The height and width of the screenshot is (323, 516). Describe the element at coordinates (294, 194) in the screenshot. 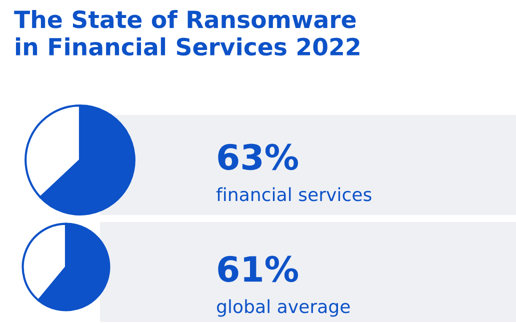

I see `text: financial services` at that location.